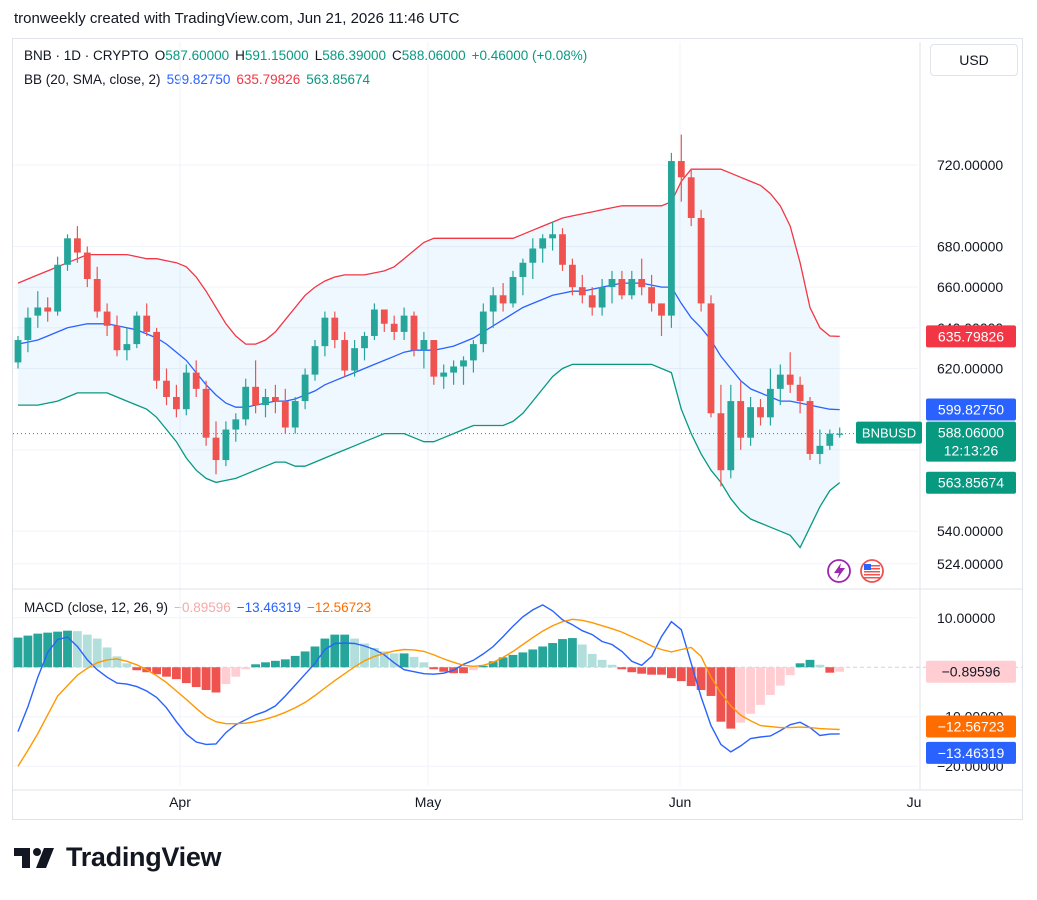 The image size is (1037, 900). Describe the element at coordinates (276, 55) in the screenshot. I see `high-value: 591.15000` at that location.